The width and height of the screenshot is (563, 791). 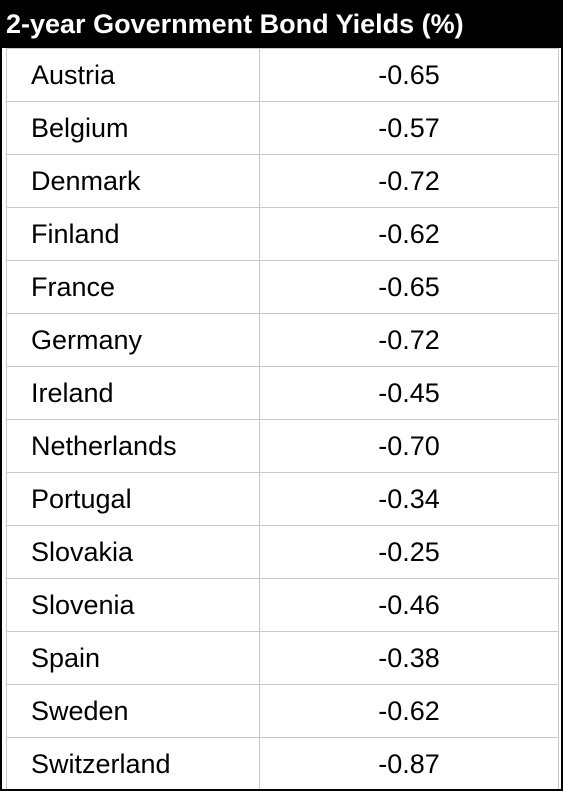 I want to click on table-row: Portugal -0.34, so click(x=282, y=499).